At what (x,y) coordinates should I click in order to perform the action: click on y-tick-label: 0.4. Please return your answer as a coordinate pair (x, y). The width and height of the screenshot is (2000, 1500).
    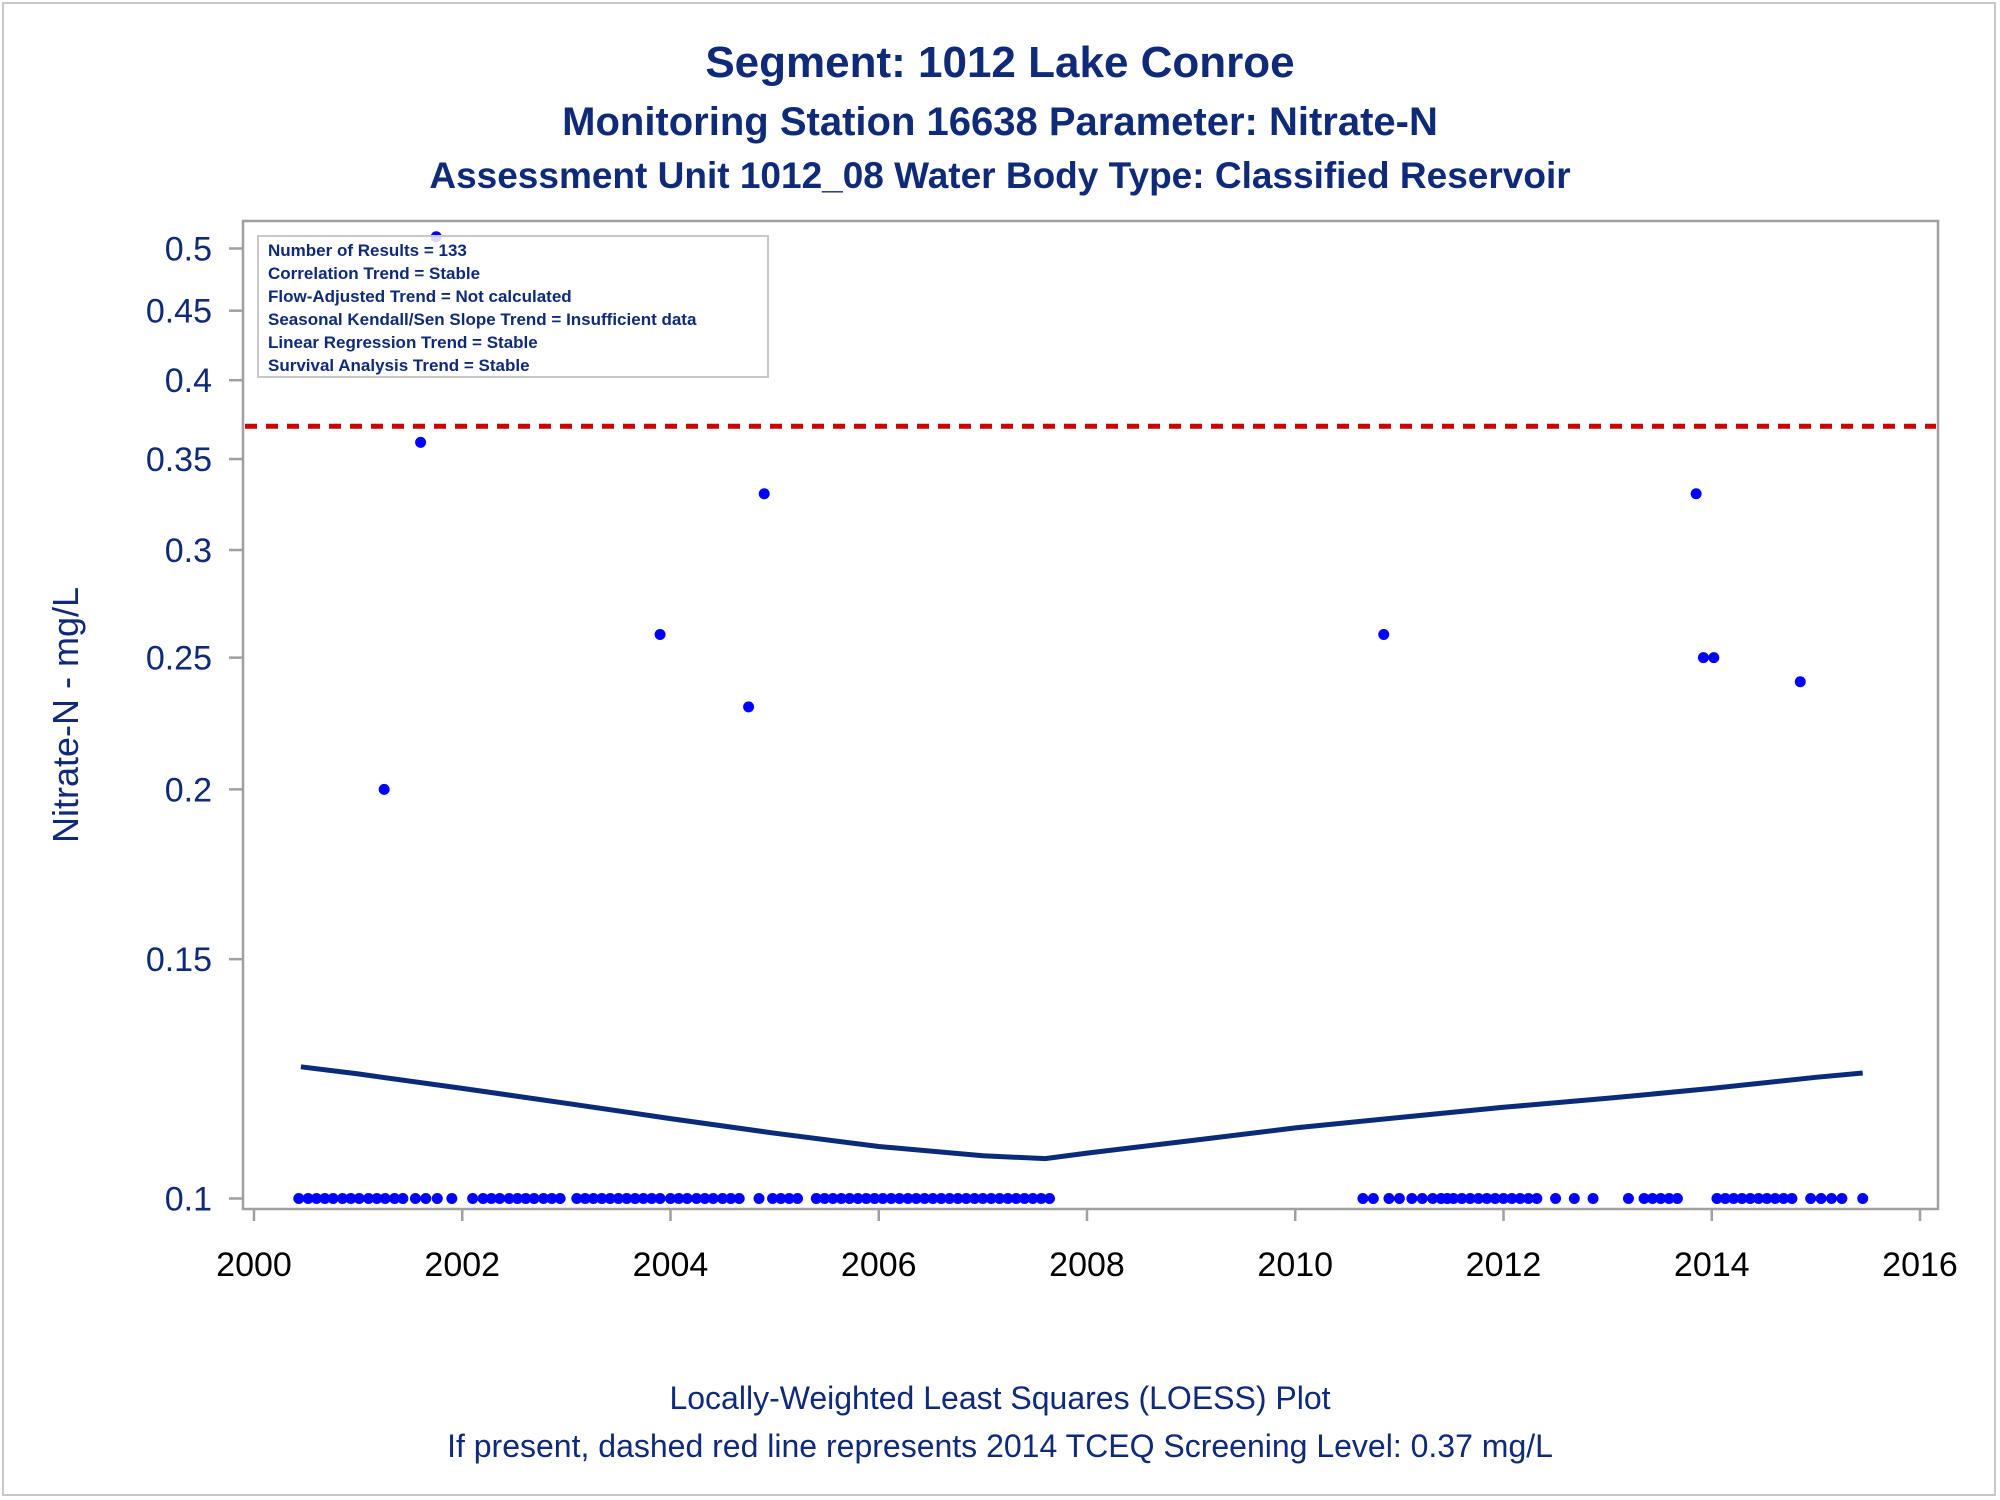
    Looking at the image, I should click on (188, 381).